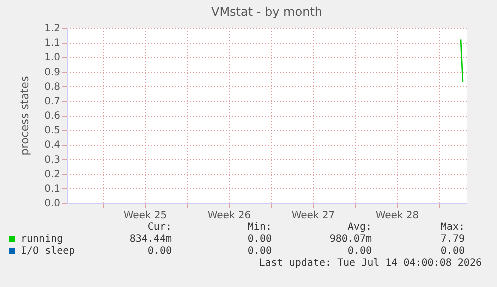 The width and height of the screenshot is (497, 287). What do you see at coordinates (160, 227) in the screenshot?
I see `text: Cur:` at bounding box center [160, 227].